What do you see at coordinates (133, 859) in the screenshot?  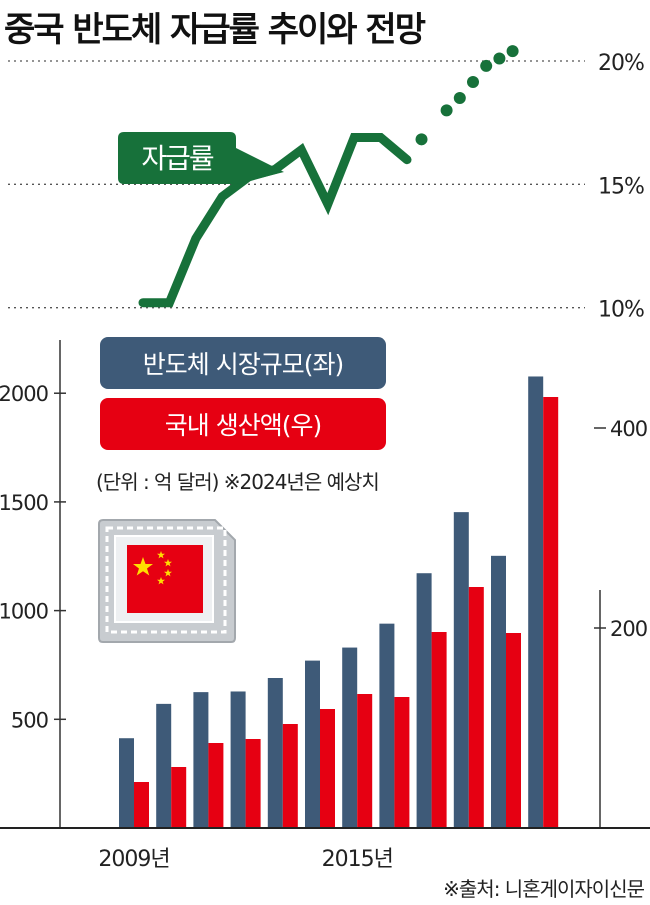 I see `x-axis-tick-label: 2009년` at bounding box center [133, 859].